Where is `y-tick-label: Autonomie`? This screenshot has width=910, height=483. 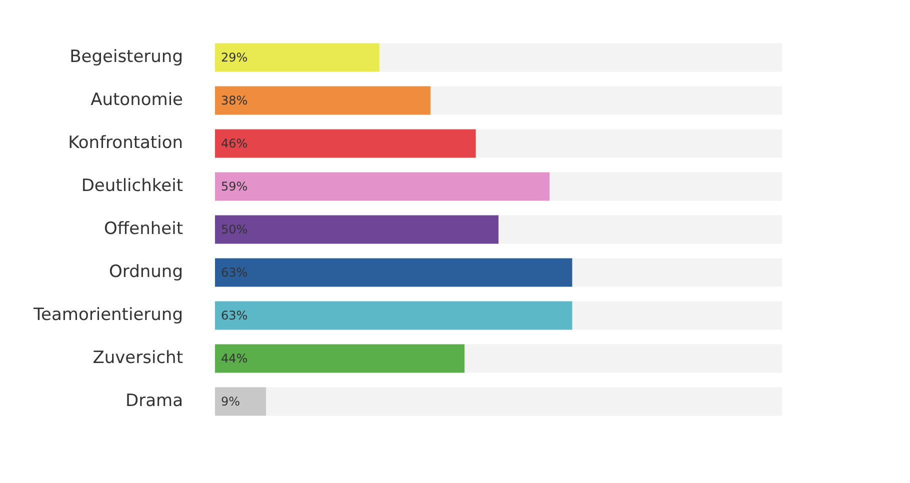
y-tick-label: Autonomie is located at coordinates (136, 100).